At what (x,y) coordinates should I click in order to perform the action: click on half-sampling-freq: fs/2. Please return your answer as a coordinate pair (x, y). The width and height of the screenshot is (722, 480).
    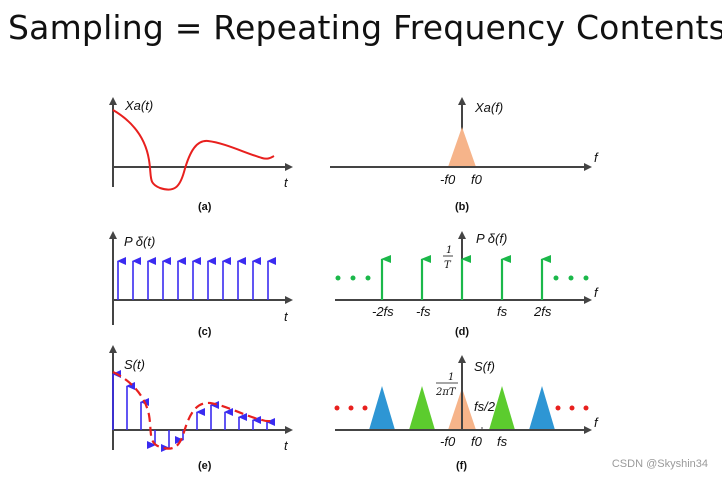
    Looking at the image, I should click on (485, 406).